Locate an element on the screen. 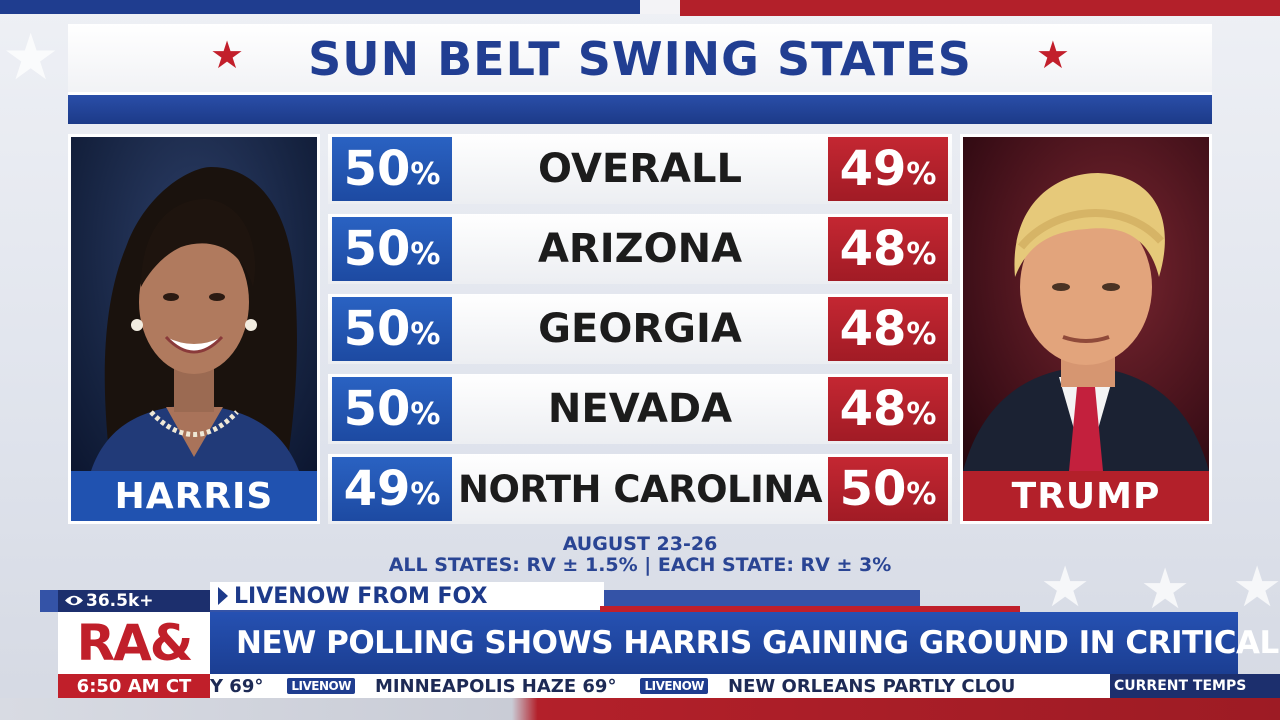 This screenshot has height=720, width=1280. harris-percentage: 49% is located at coordinates (392, 489).